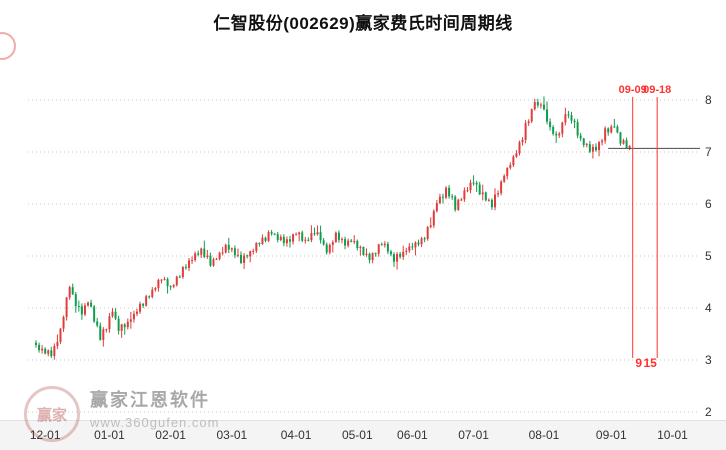 This screenshot has width=726, height=450. Describe the element at coordinates (708, 100) in the screenshot. I see `y-tick-label: 8` at that location.